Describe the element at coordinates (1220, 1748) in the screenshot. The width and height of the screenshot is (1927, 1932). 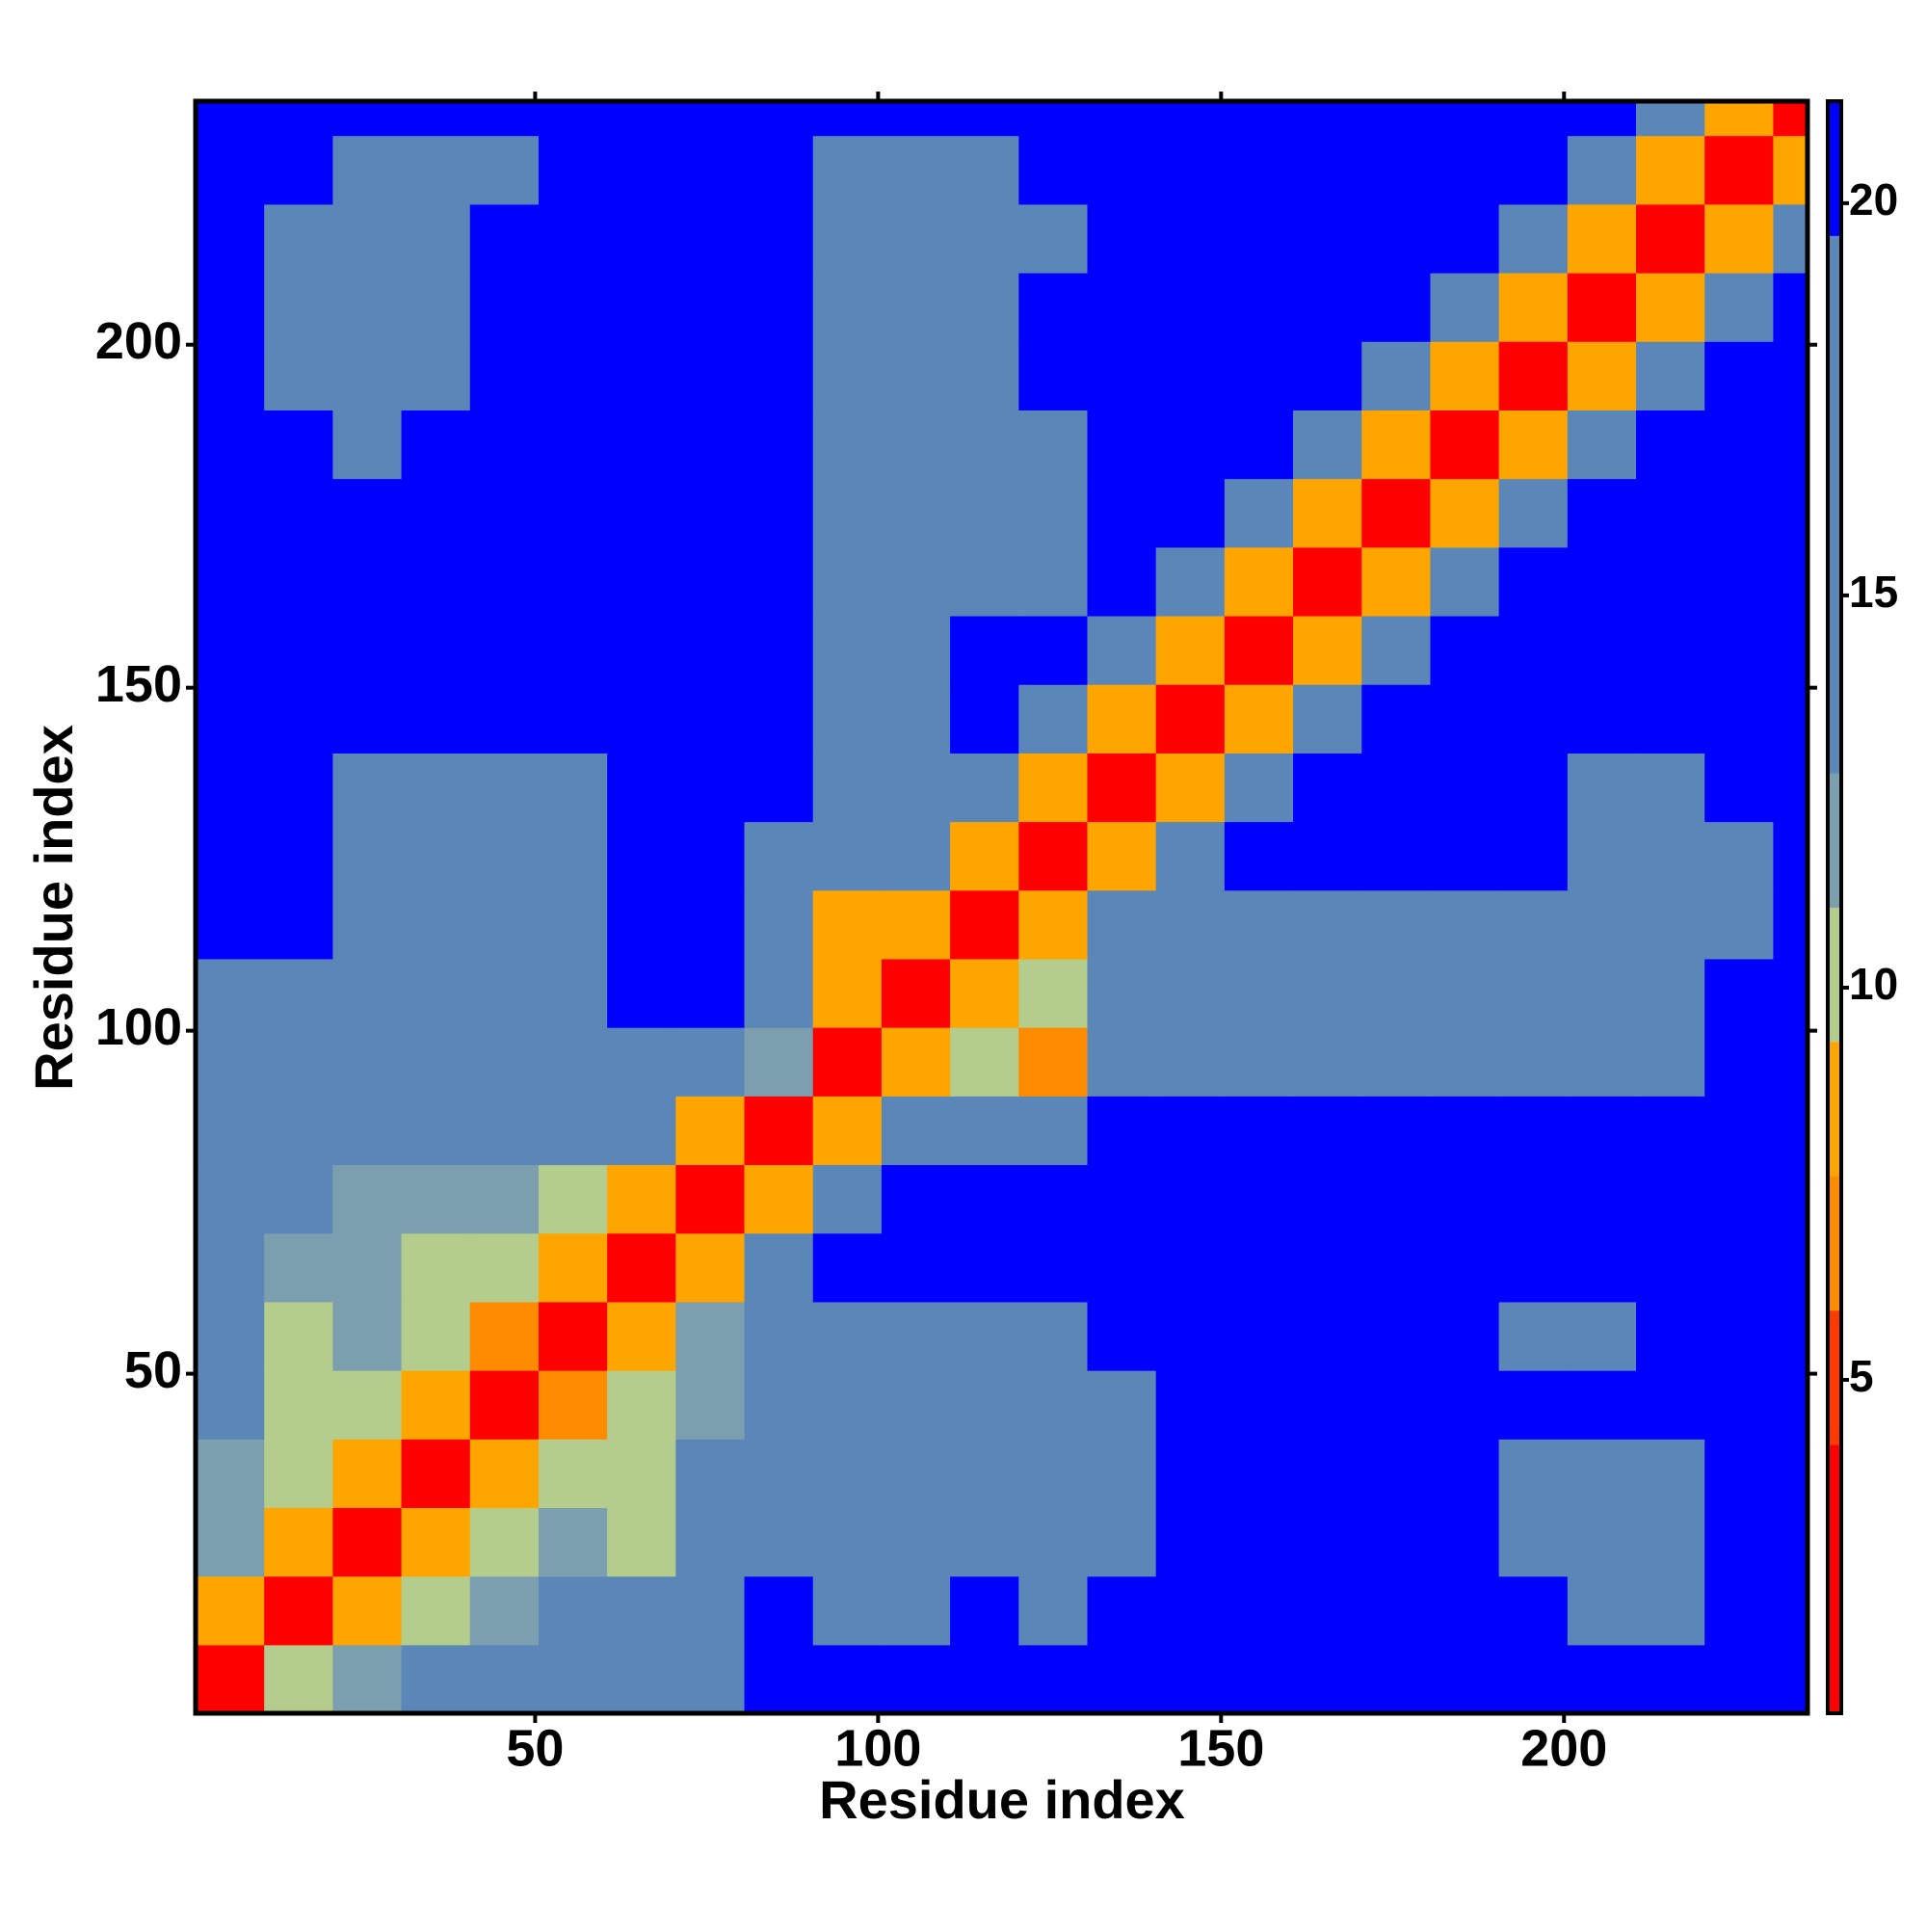
I see `x-tick-label: 150` at that location.